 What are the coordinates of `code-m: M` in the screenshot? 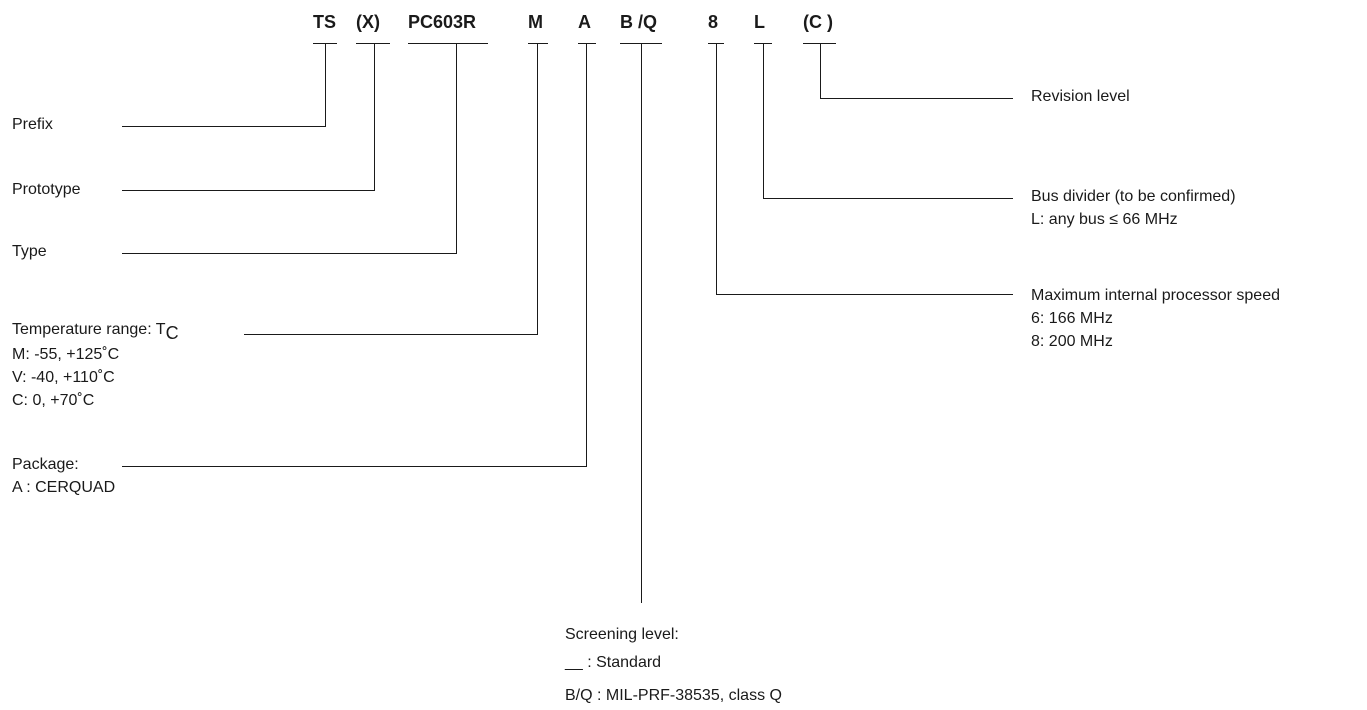 It's located at (535, 22).